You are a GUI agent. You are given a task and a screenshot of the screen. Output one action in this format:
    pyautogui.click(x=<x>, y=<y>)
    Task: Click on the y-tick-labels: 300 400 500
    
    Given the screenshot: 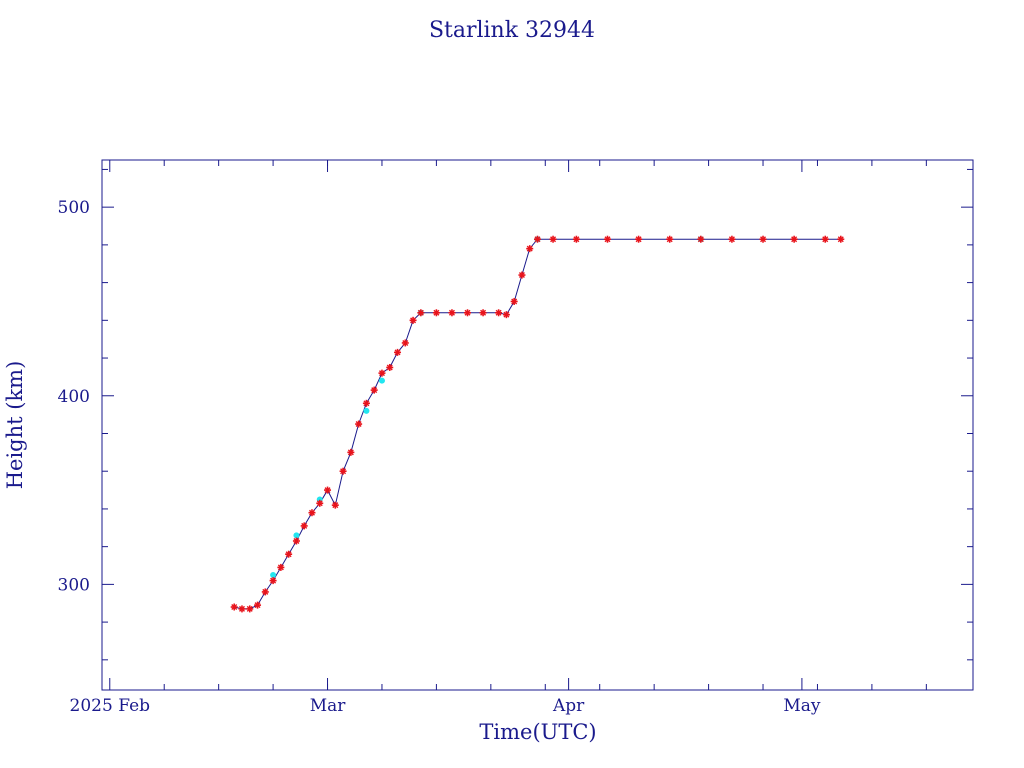 What is the action you would take?
    pyautogui.click(x=74, y=396)
    